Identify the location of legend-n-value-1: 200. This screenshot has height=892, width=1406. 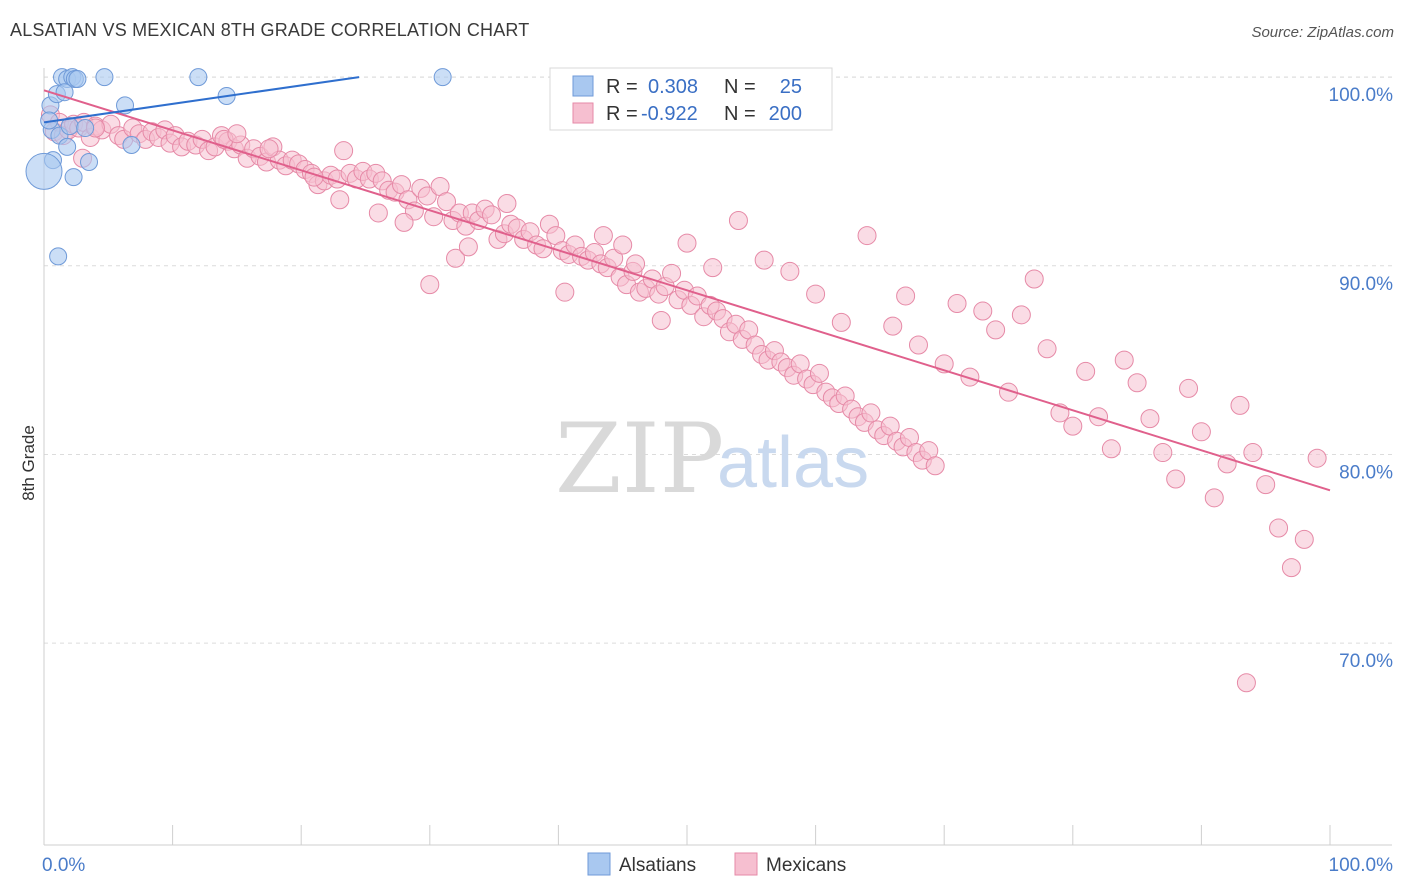
(785, 114).